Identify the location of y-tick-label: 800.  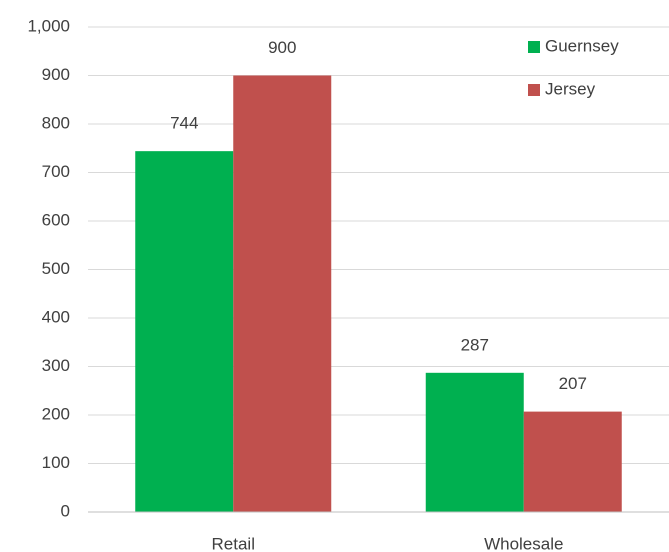
(56, 122).